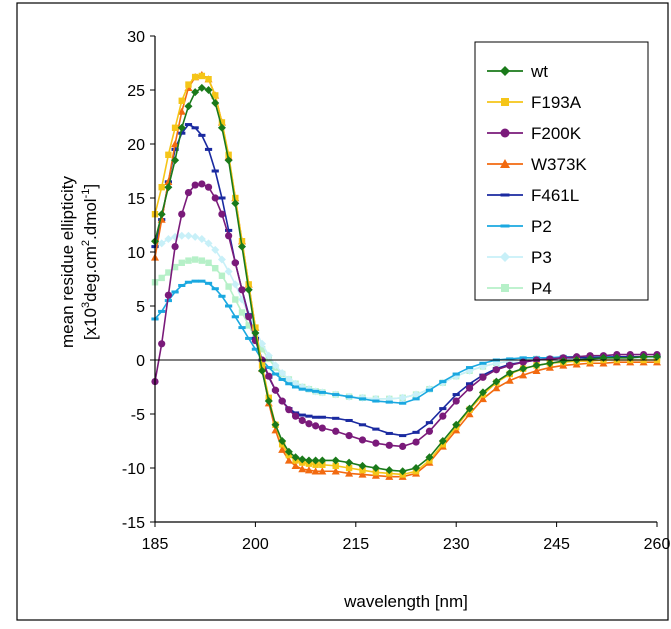  What do you see at coordinates (555, 195) in the screenshot?
I see `legend-label: F461L` at bounding box center [555, 195].